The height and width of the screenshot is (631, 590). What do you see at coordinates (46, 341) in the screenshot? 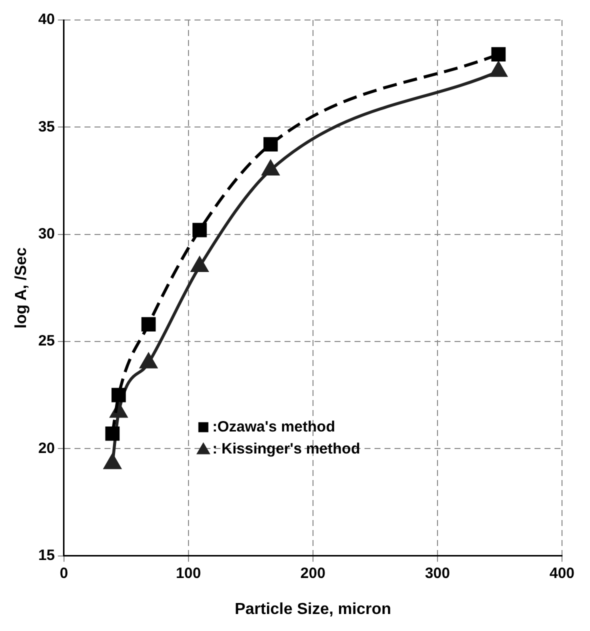
I see `y-tick-label: 25` at bounding box center [46, 341].